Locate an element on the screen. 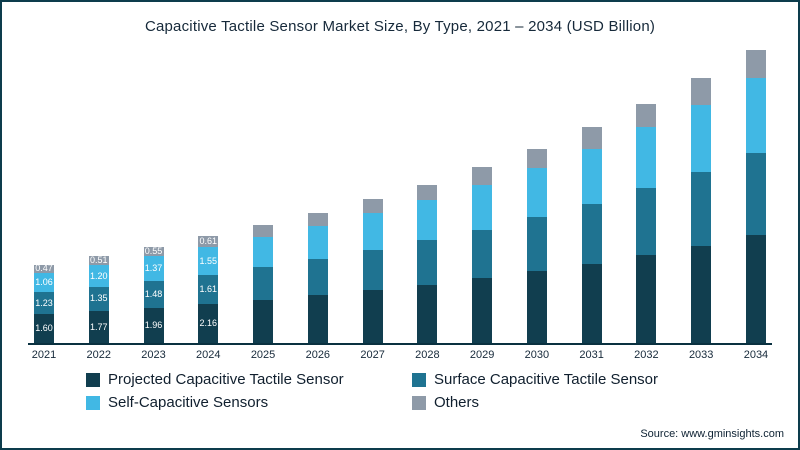 This screenshot has width=800, height=450. legend-item: Self-Capacitive Sensors is located at coordinates (249, 402).